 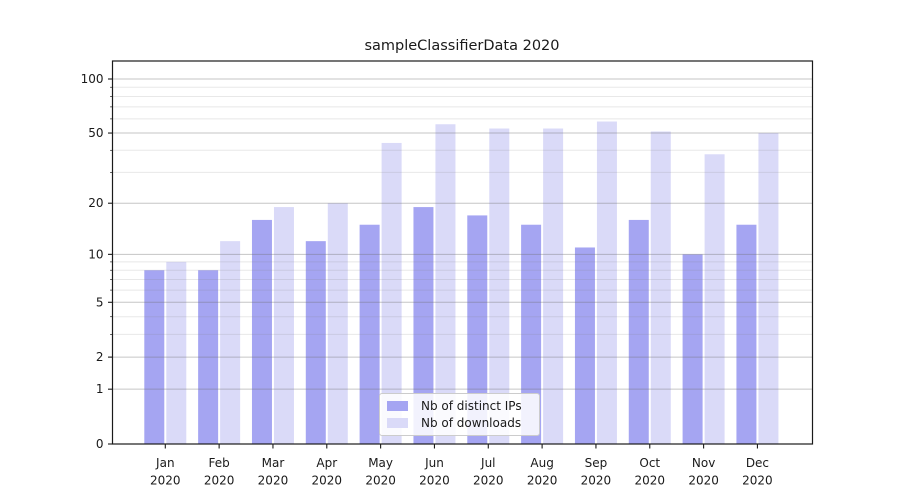 I want to click on bar-downloads-nov, so click(x=714, y=299).